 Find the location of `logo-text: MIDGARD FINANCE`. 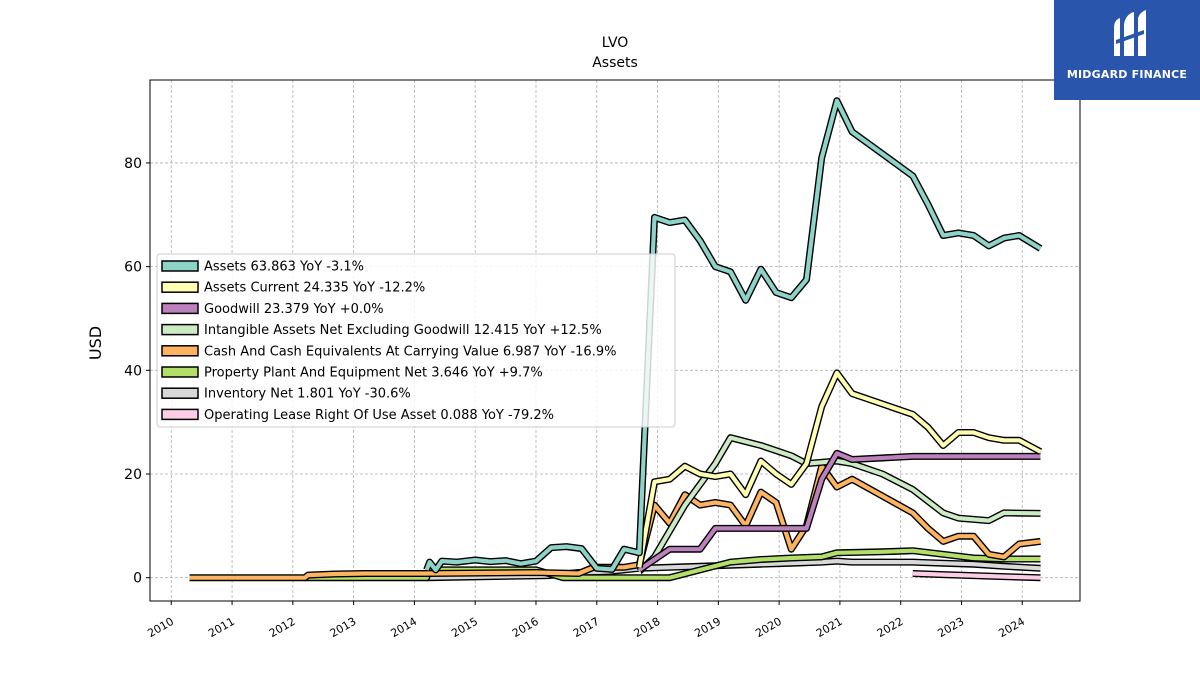

logo-text: MIDGARD FINANCE is located at coordinates (1127, 74).